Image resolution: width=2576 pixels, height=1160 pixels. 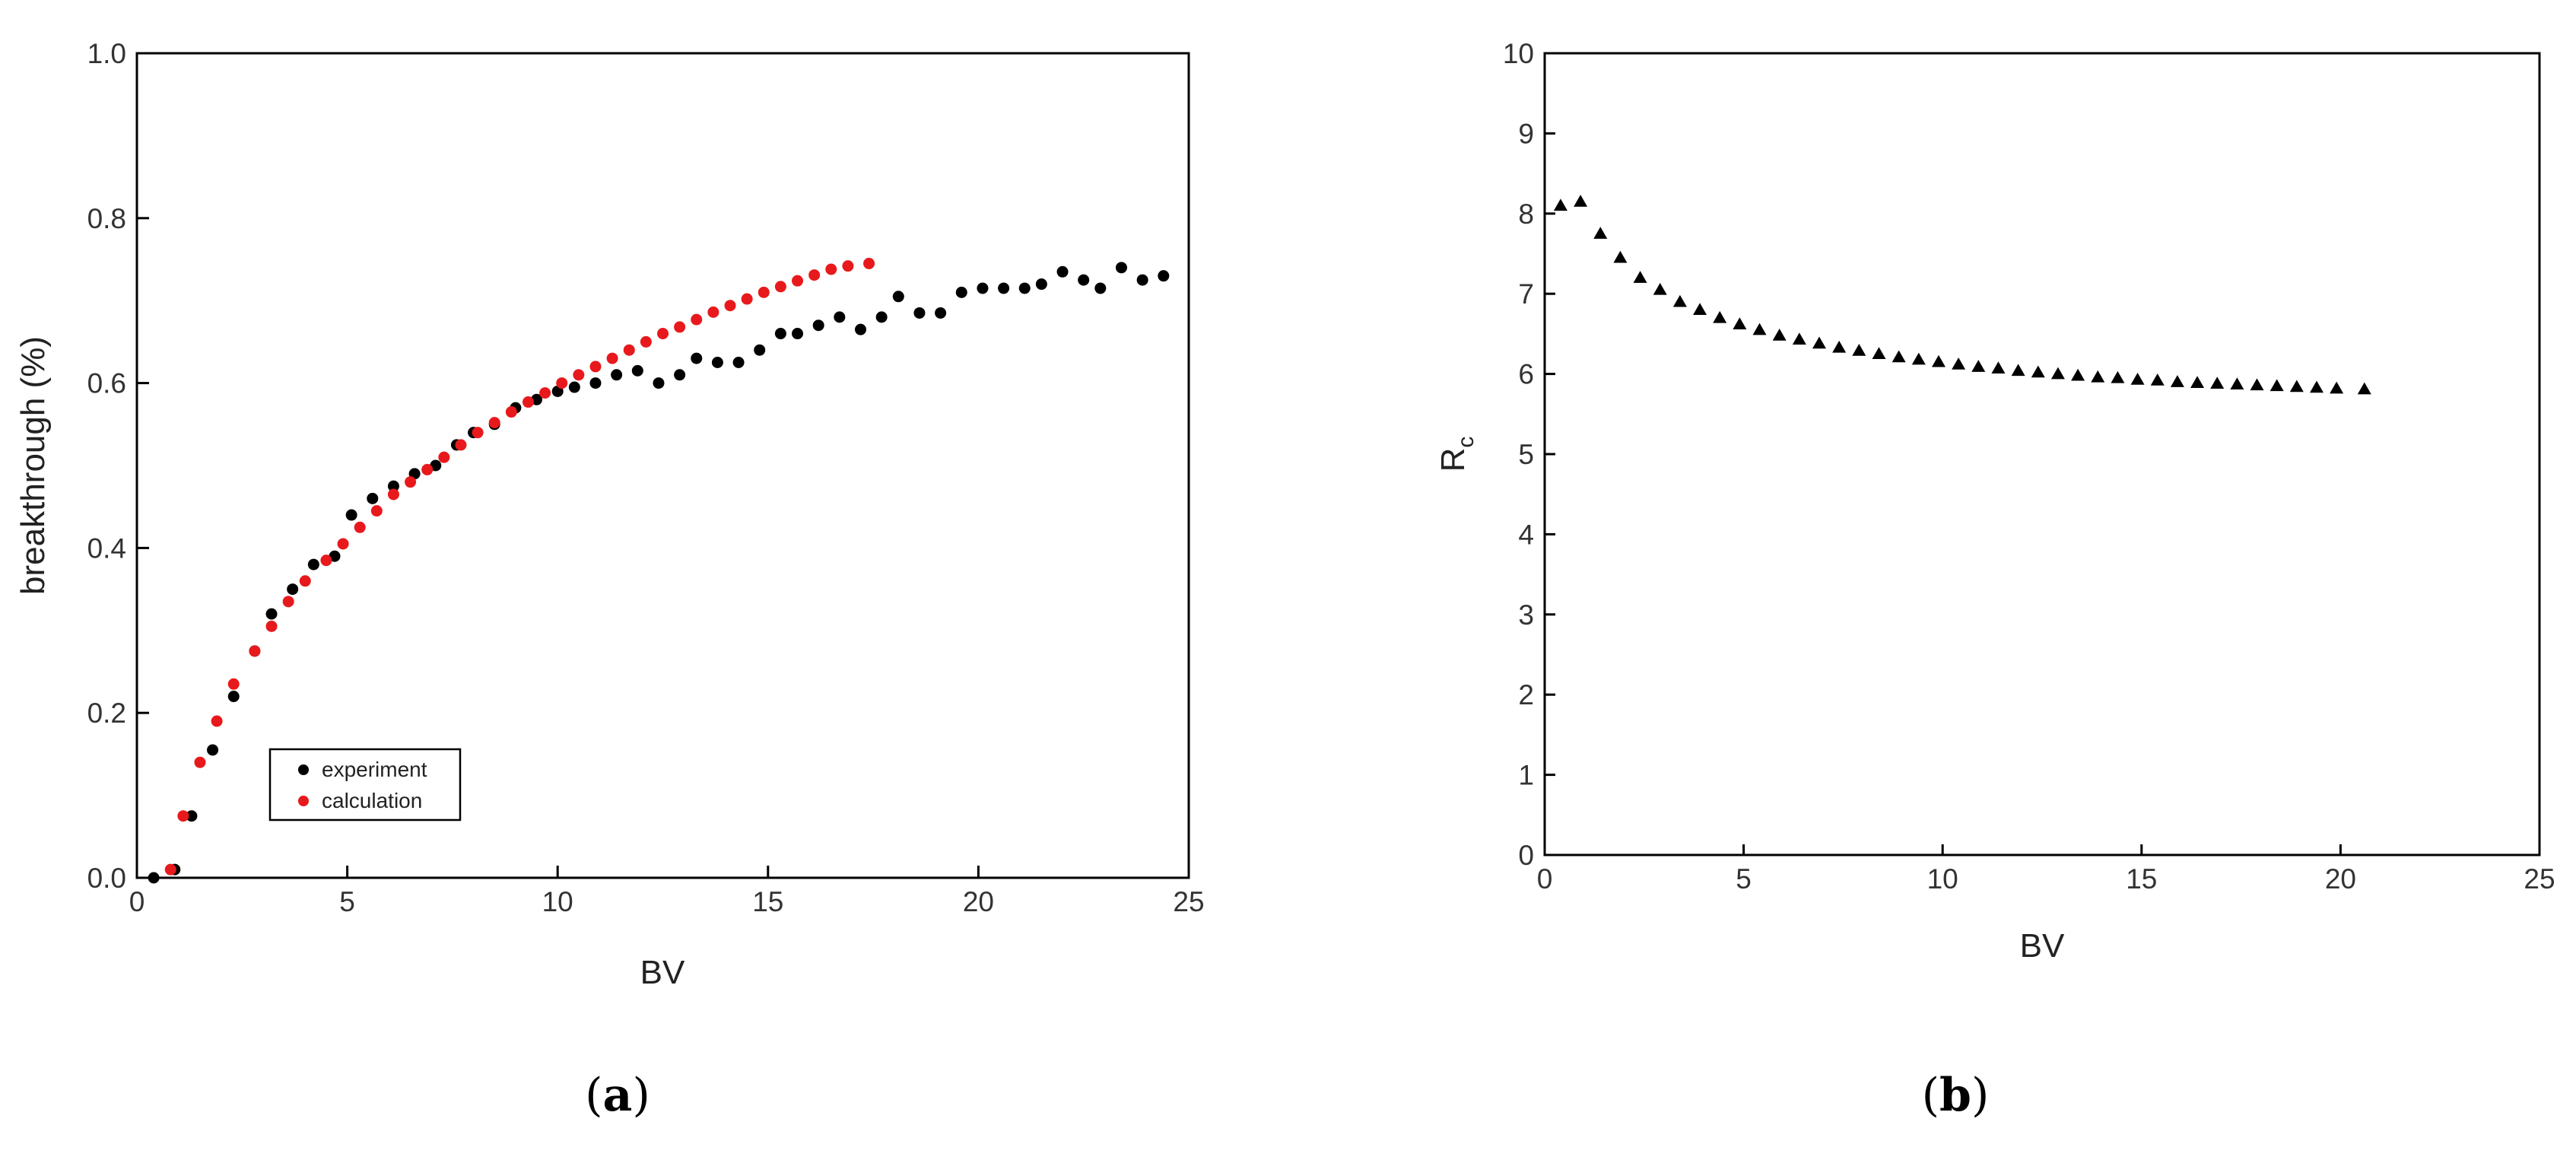 I want to click on y-tick-label: 0.4, so click(x=106, y=548).